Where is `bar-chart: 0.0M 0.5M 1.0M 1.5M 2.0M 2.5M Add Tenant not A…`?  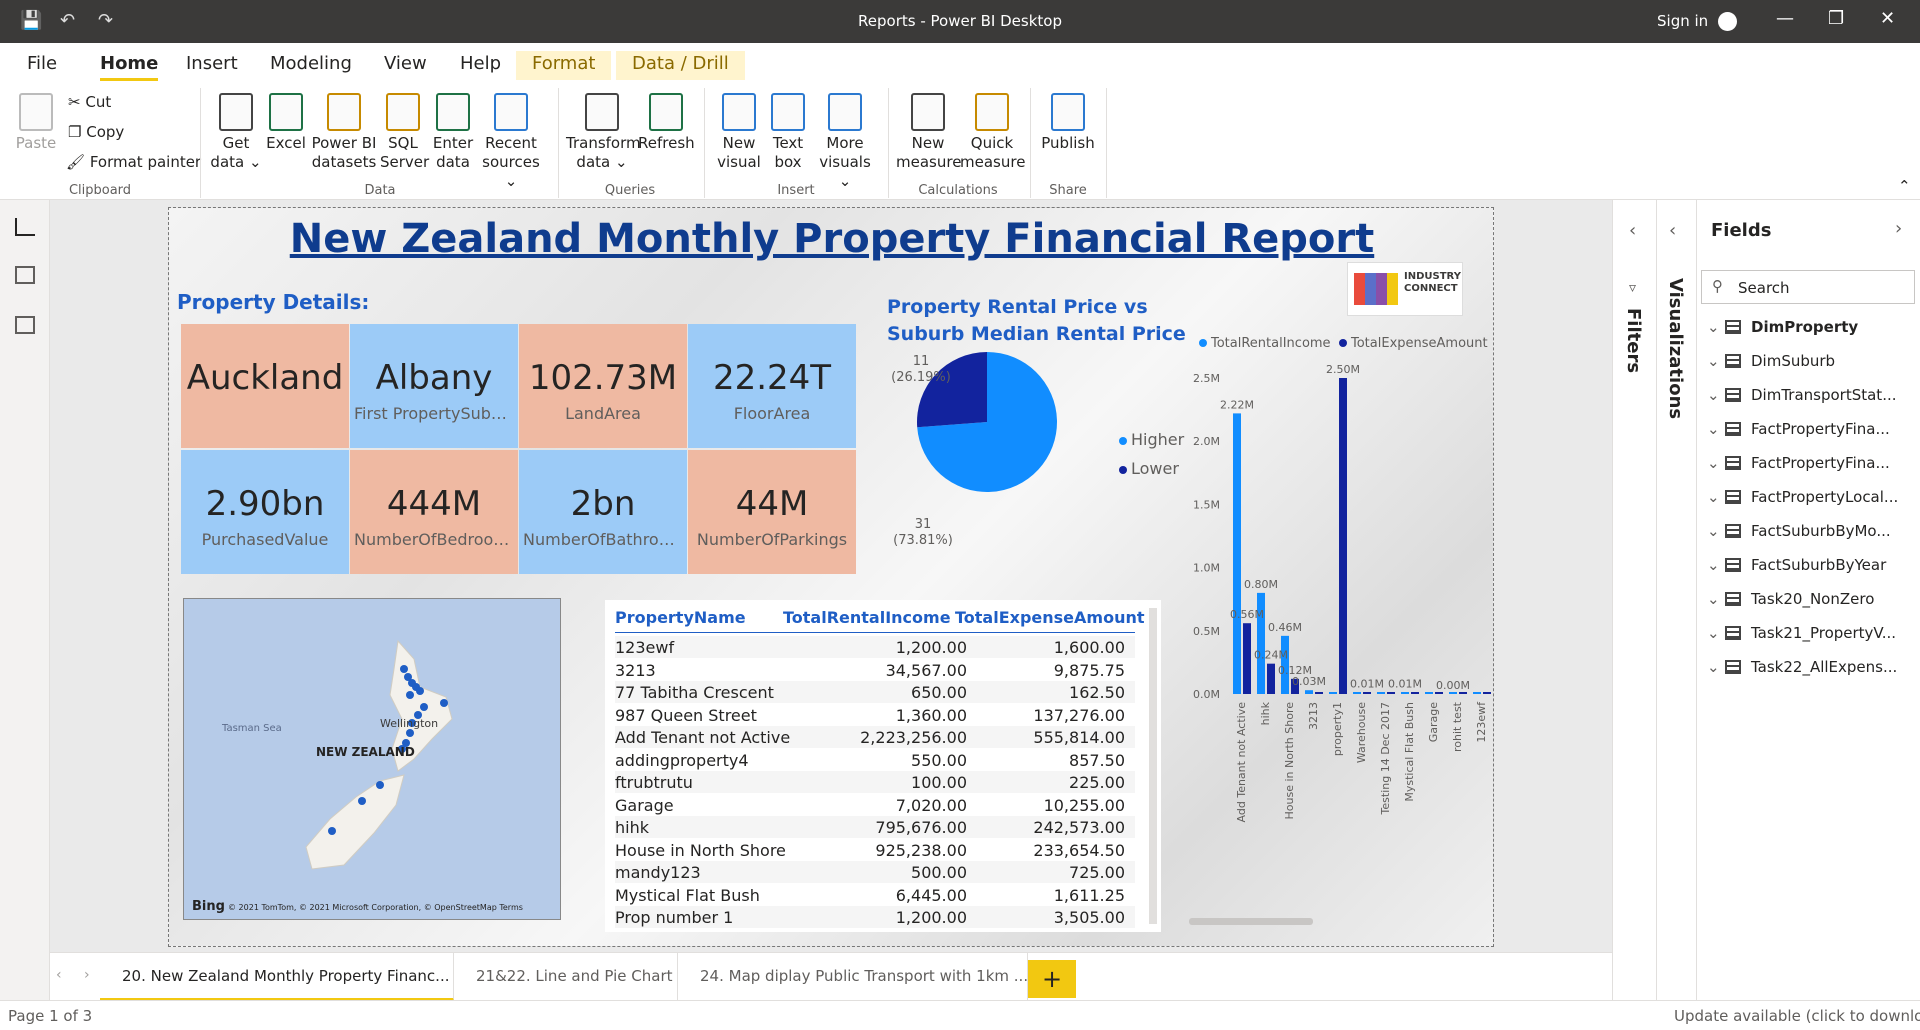 bar-chart: 0.0M 0.5M 1.0M 1.5M 2.0M 2.5M Add Tenant not A… is located at coordinates (1341, 648).